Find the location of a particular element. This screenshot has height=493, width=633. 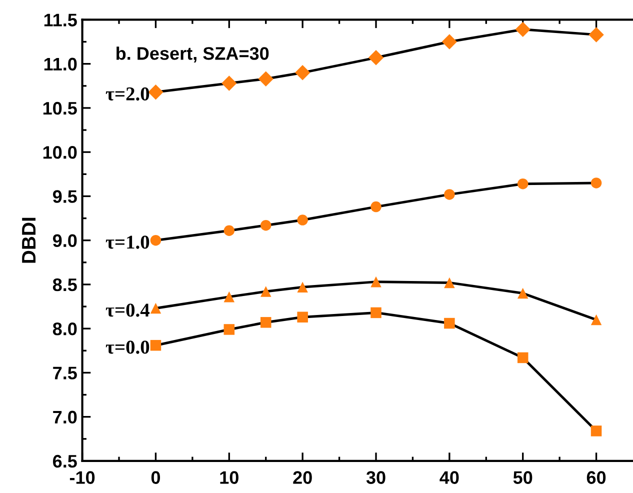

y-tick-label: 8.5 is located at coordinates (64, 285).